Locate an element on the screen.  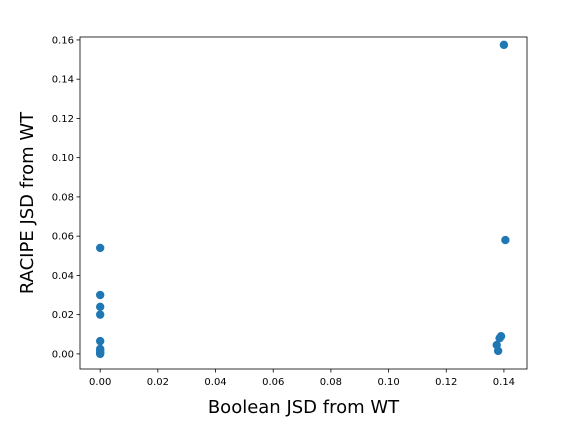
x-tick-label: 0.04 is located at coordinates (215, 382).